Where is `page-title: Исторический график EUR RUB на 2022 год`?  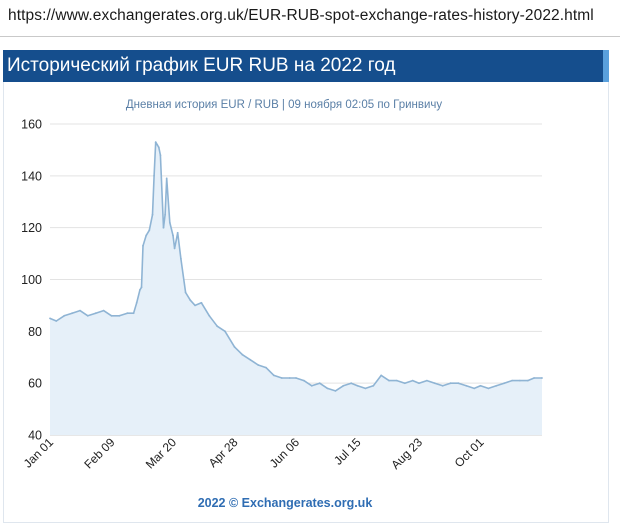 page-title: Исторический график EUR RUB на 2022 год is located at coordinates (201, 65).